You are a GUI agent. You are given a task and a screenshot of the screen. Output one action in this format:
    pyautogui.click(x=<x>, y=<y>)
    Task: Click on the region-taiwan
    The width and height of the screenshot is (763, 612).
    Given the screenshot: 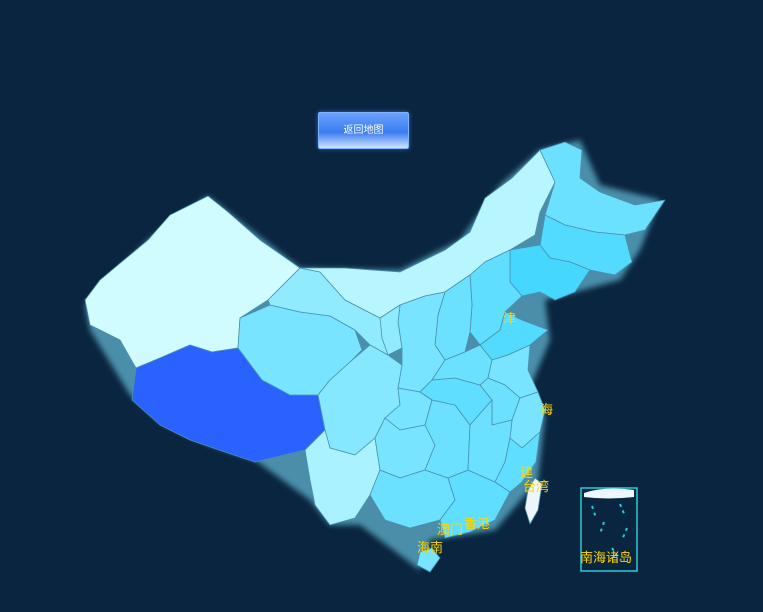 What is the action you would take?
    pyautogui.click(x=533, y=501)
    